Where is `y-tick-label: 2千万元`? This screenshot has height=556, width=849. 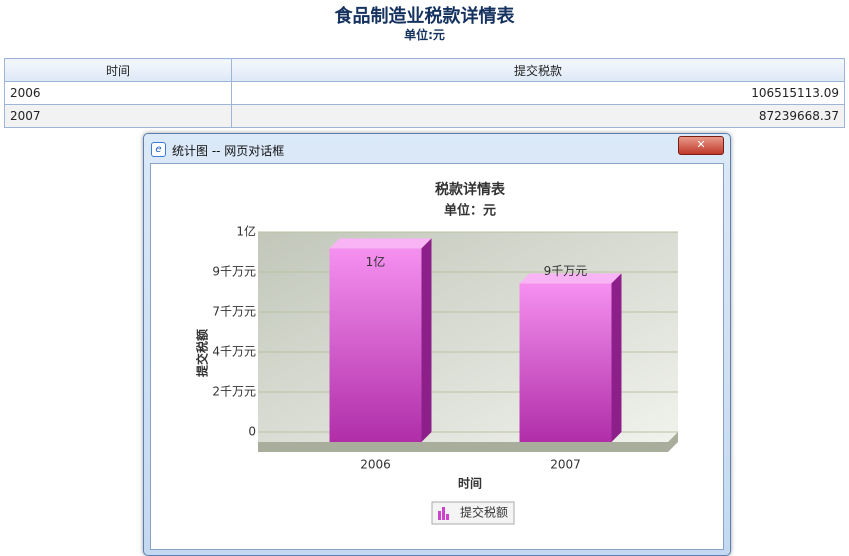
y-tick-label: 2千万元 is located at coordinates (234, 392).